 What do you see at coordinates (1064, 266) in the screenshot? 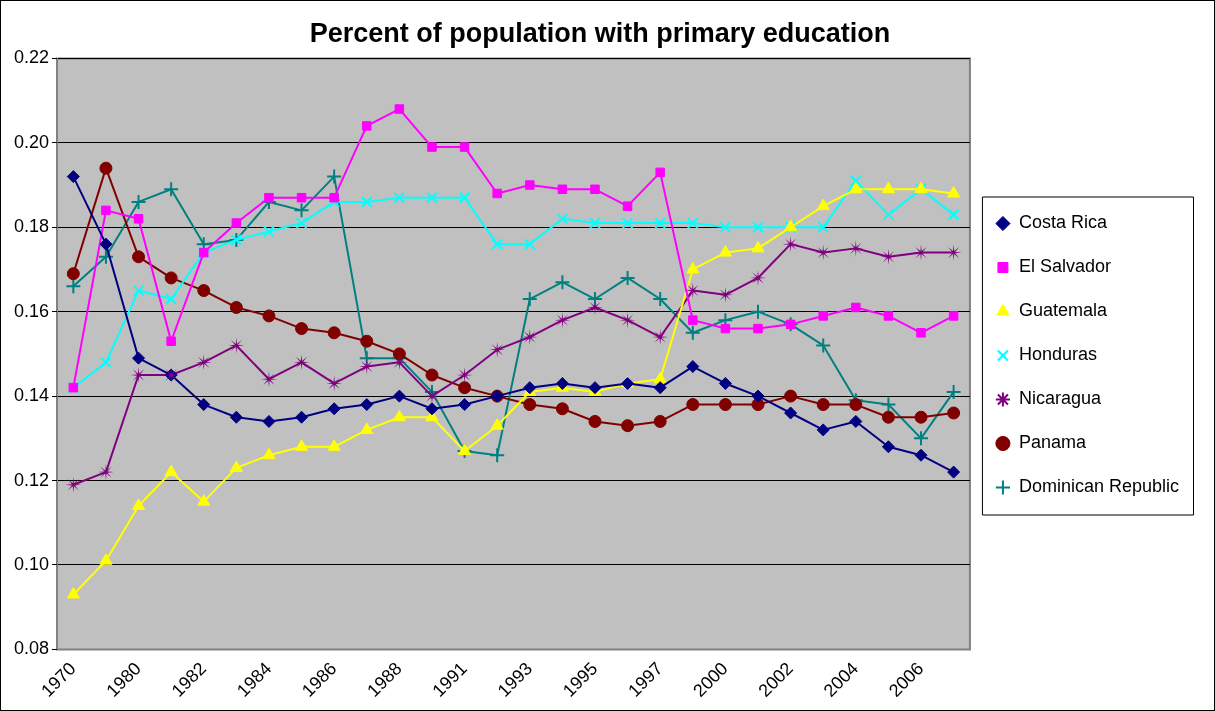
I see `legend-label: El Salvador` at bounding box center [1064, 266].